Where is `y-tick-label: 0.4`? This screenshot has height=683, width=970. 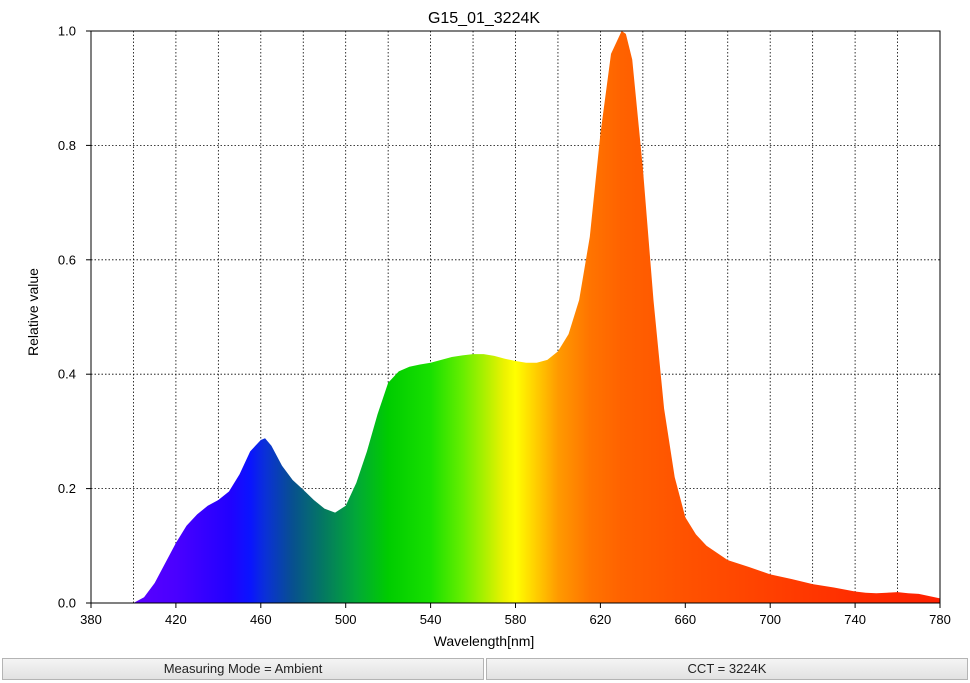
y-tick-label: 0.4 is located at coordinates (67, 374).